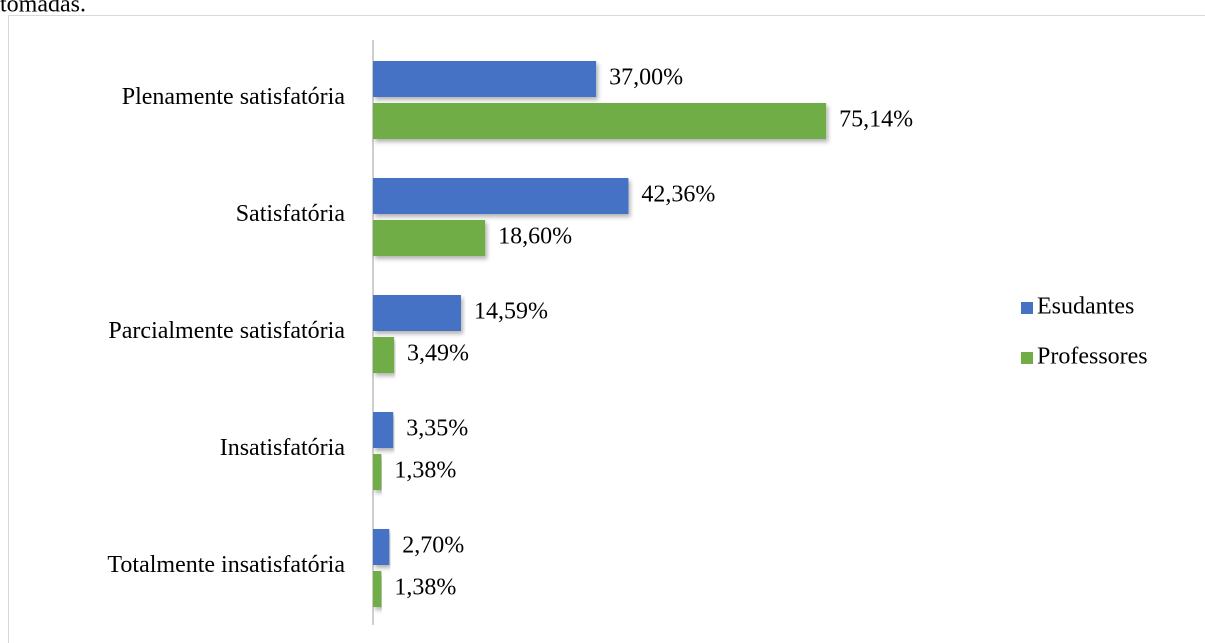 This screenshot has height=643, width=1205. What do you see at coordinates (43, 9) in the screenshot?
I see `preceding-text: tomadas.` at bounding box center [43, 9].